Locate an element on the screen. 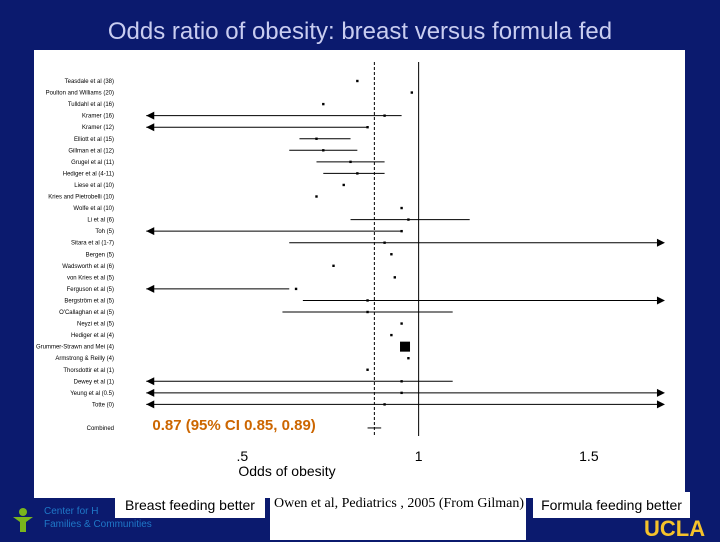 The height and width of the screenshot is (542, 720). study-label: Wadsworth et al (6) is located at coordinates (88, 267).